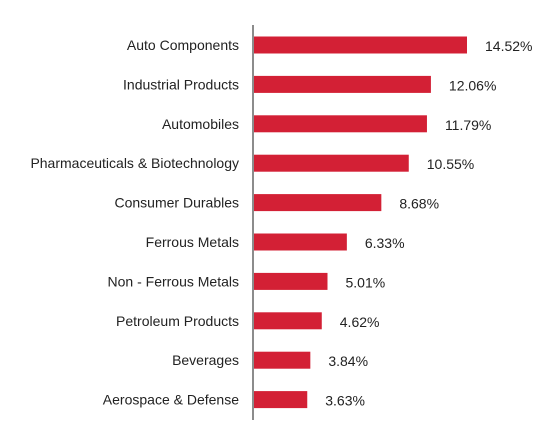 This screenshot has height=439, width=554. I want to click on bar-ferrous-metals, so click(300, 242).